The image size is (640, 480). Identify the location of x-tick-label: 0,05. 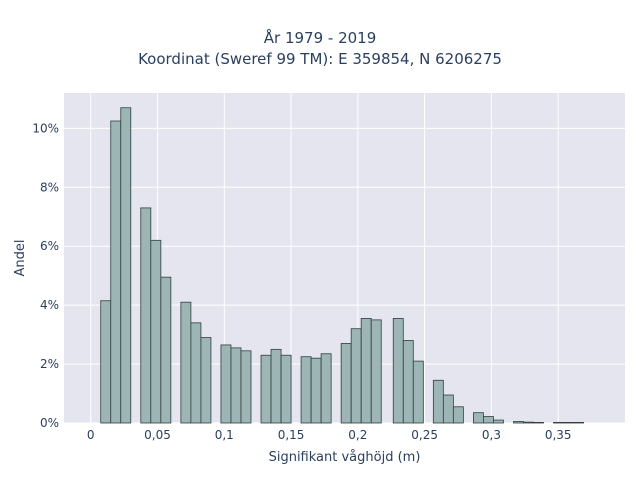
(157, 435).